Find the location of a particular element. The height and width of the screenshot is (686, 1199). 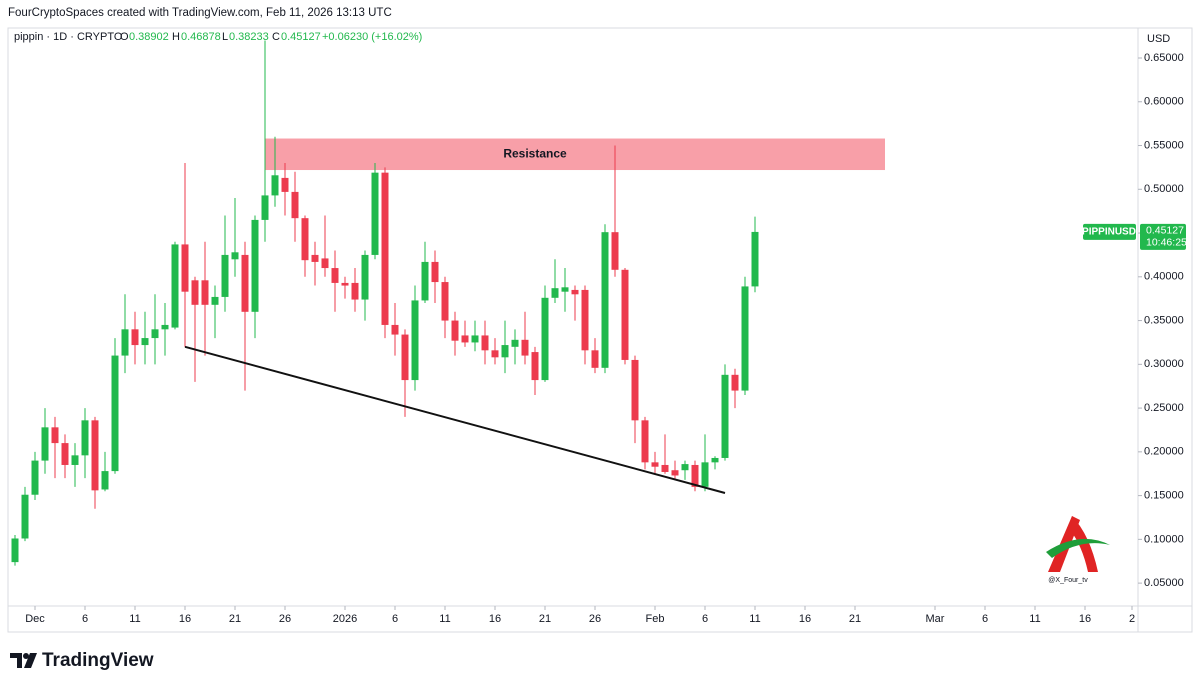

y-tick-label: 0.20000 is located at coordinates (1164, 452).